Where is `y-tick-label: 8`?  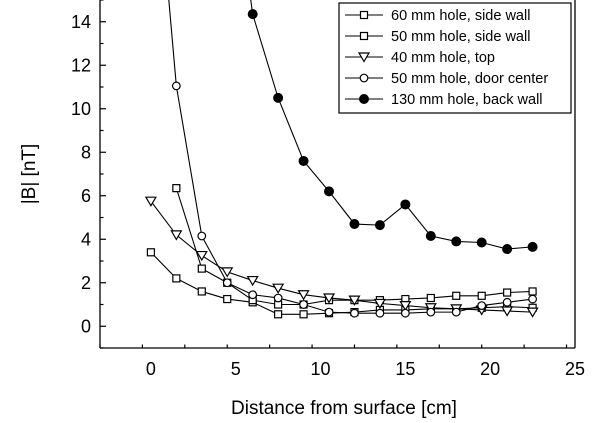
y-tick-label: 8 is located at coordinates (86, 152).